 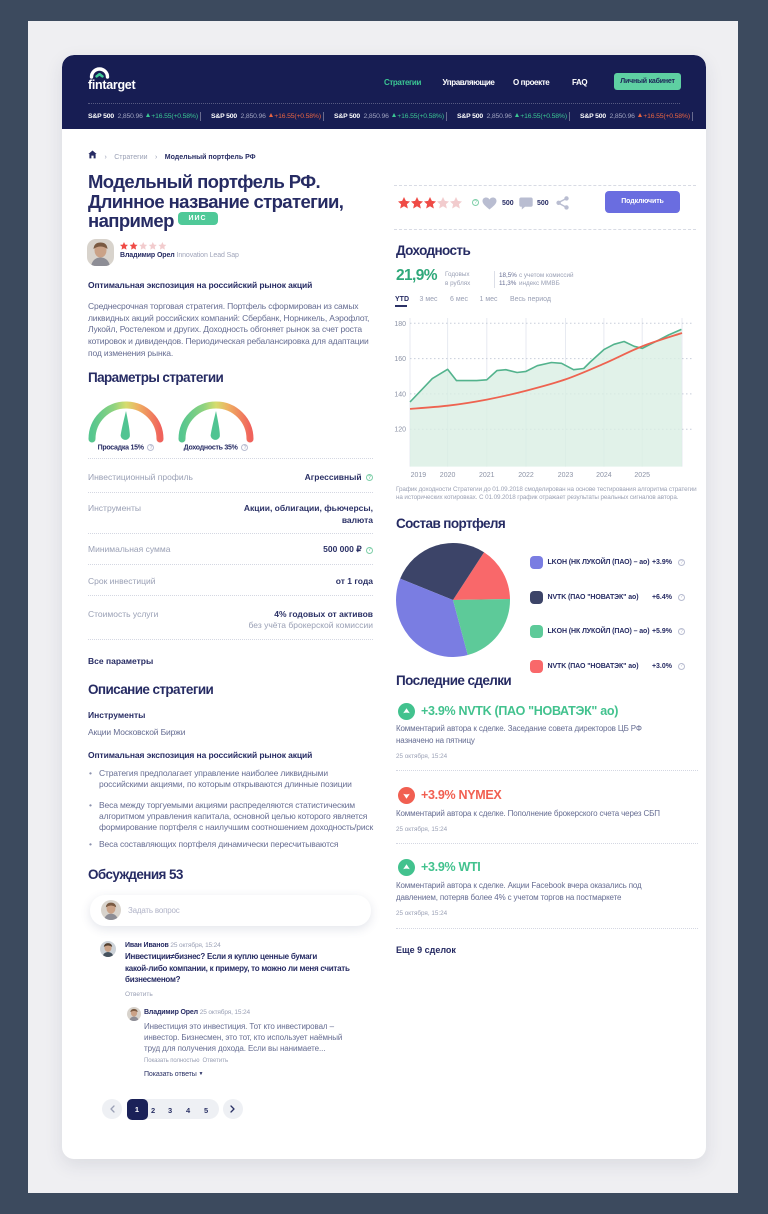 I want to click on svg-text: 180, so click(x=400, y=324).